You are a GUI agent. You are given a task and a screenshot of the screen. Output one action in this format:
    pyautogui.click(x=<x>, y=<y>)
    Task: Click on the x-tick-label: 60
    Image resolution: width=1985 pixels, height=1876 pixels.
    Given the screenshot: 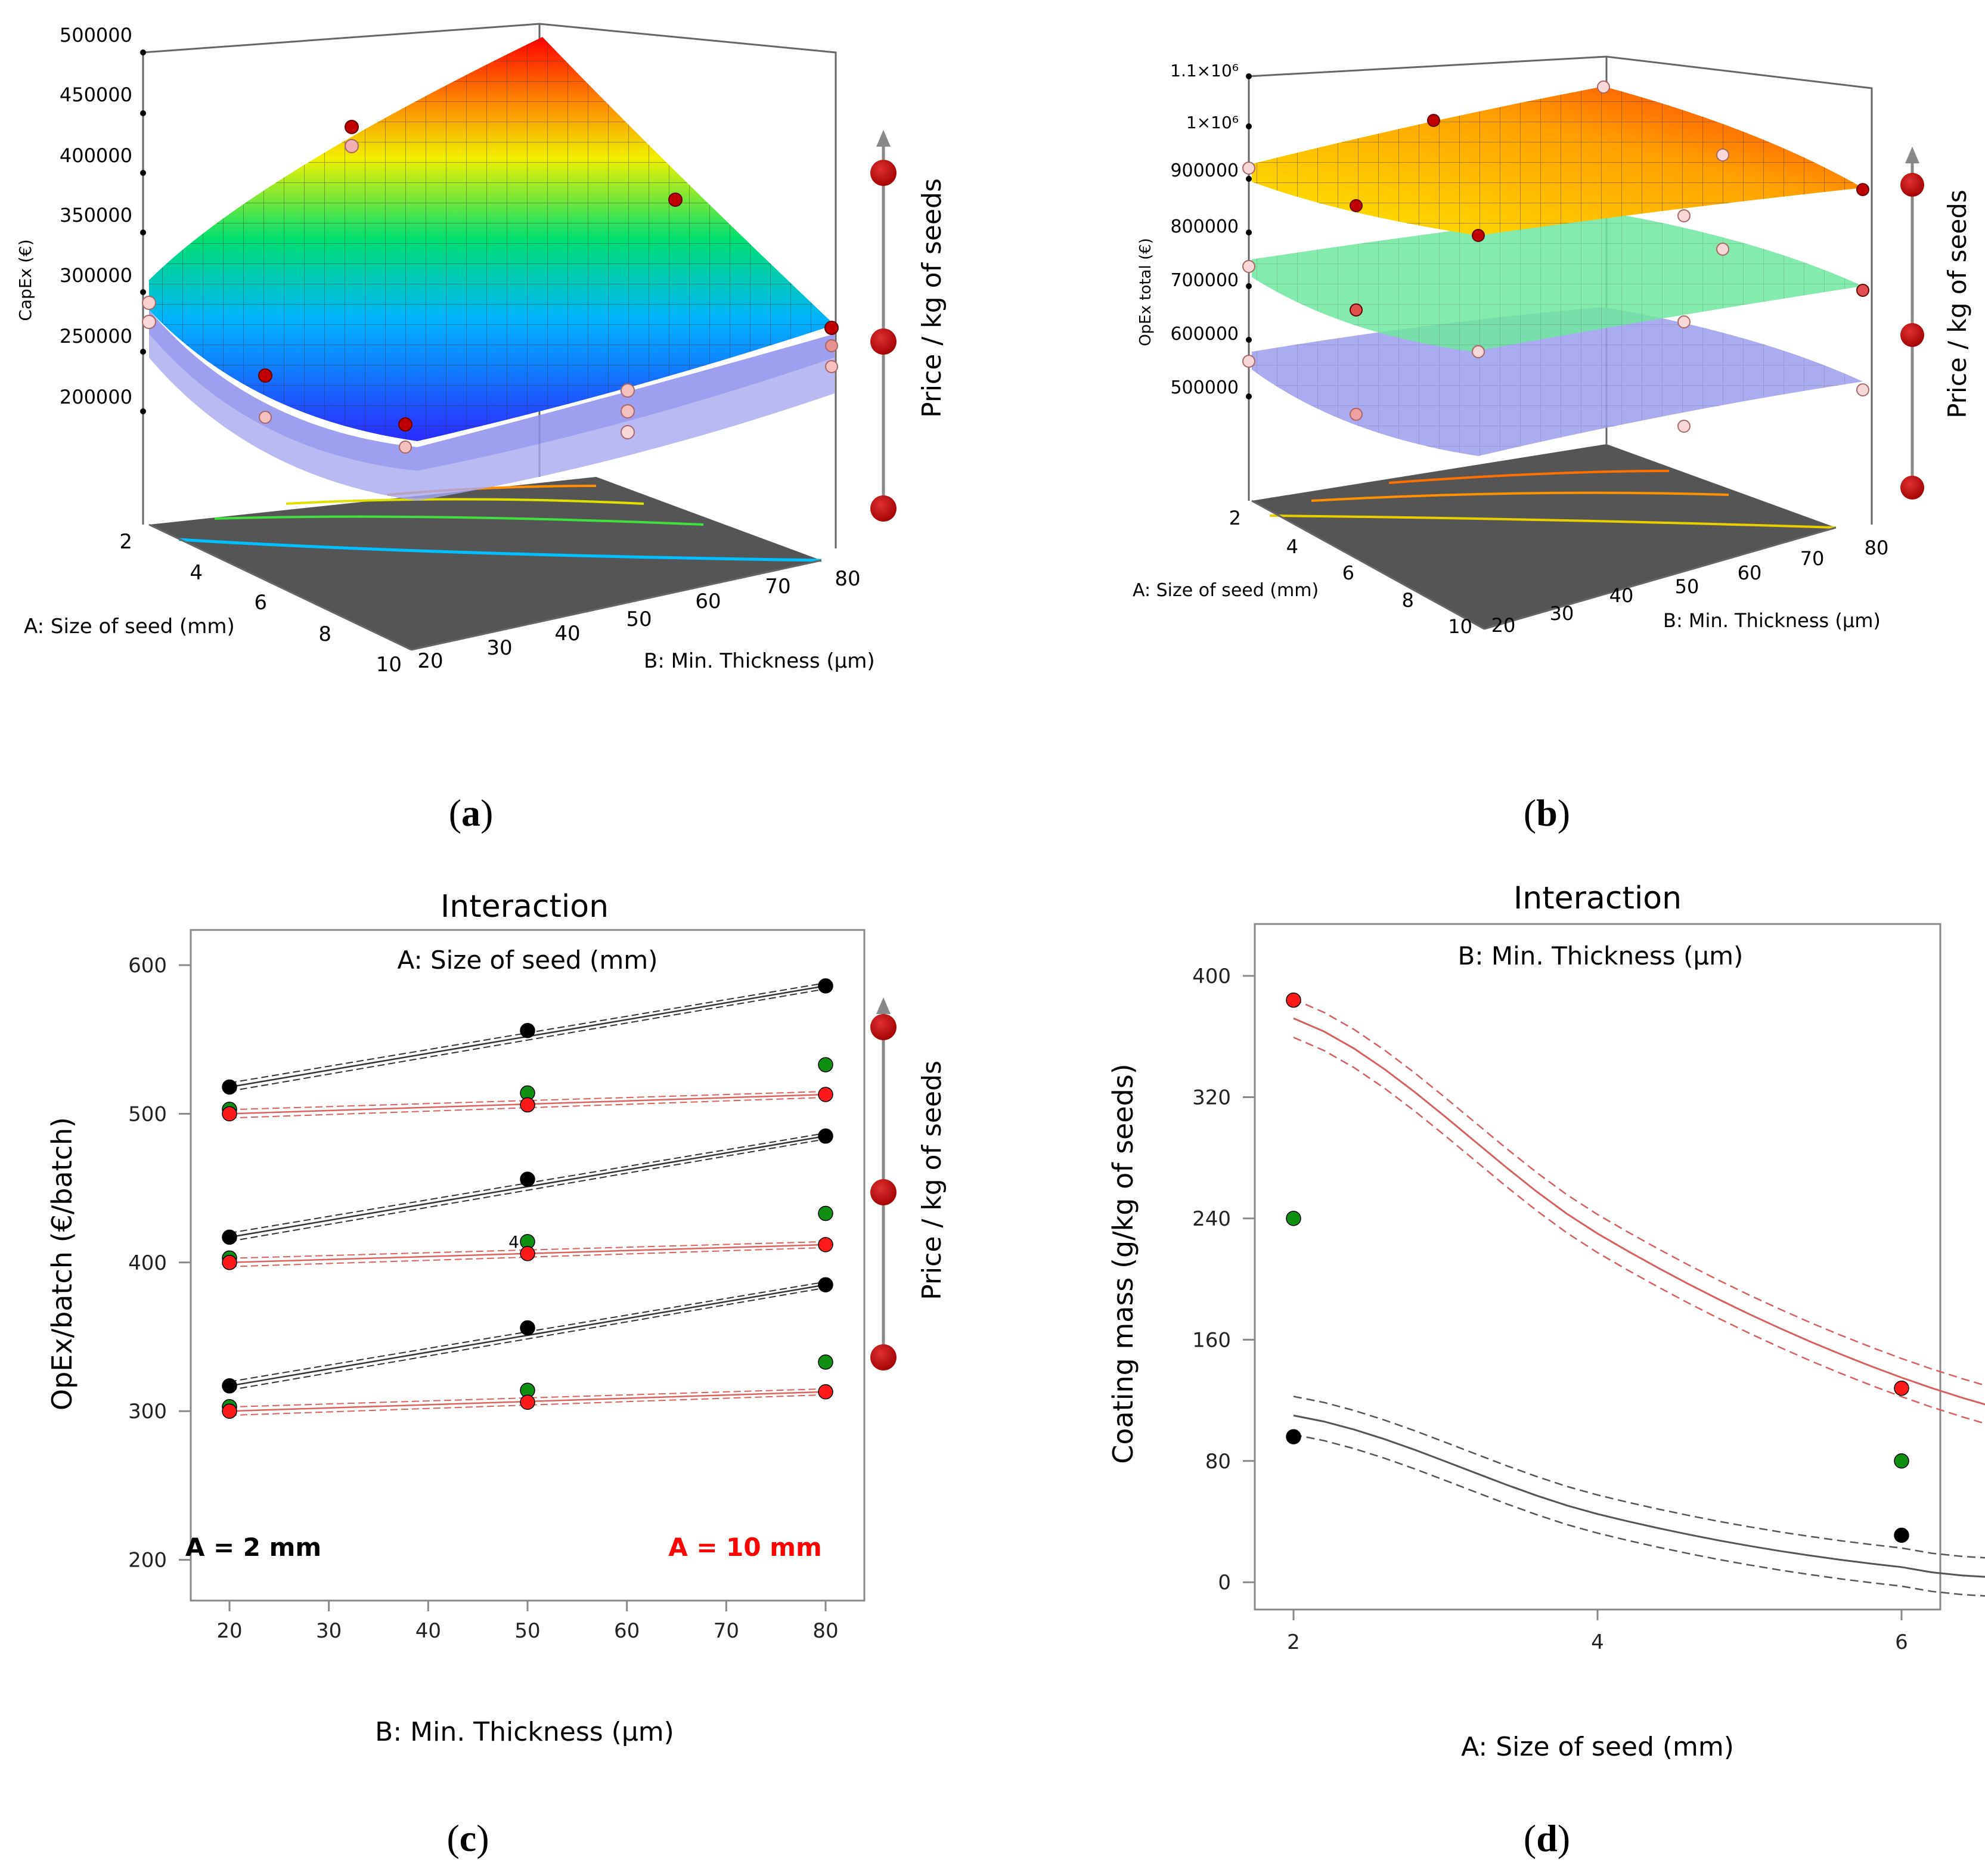 What is the action you would take?
    pyautogui.click(x=627, y=1631)
    